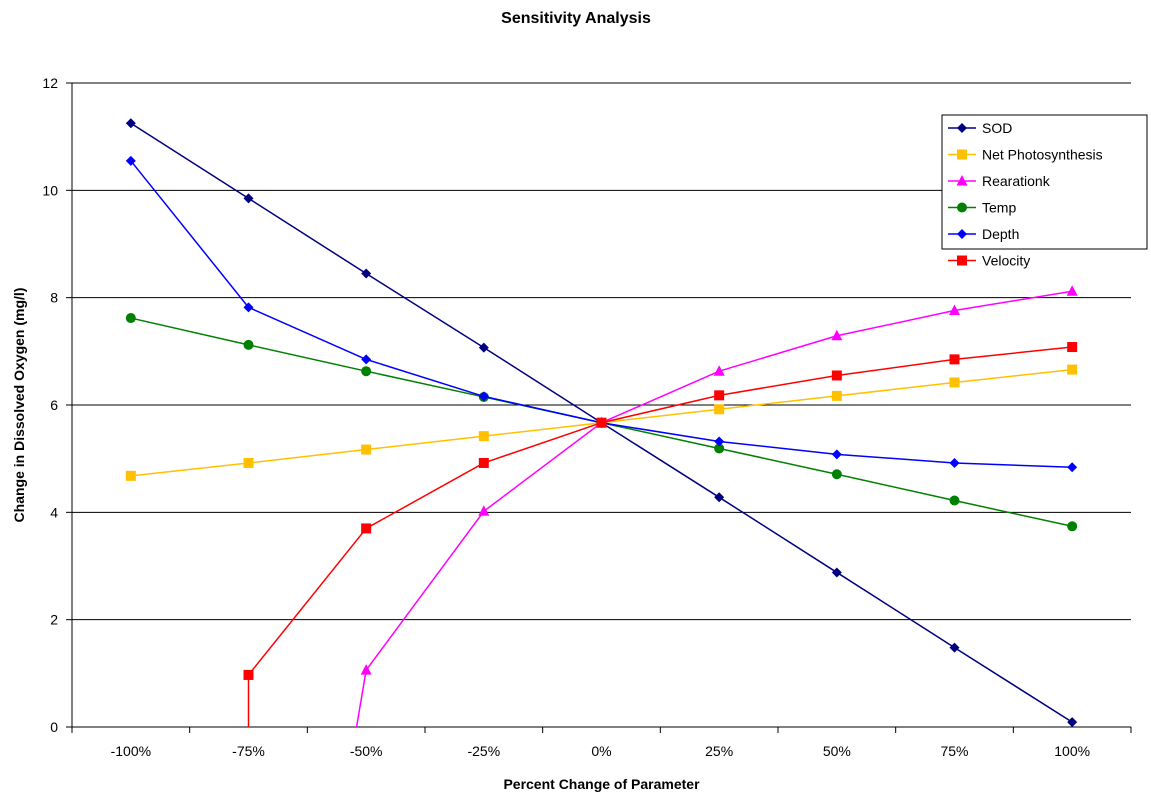 This screenshot has width=1151, height=803. I want to click on y-tick-label: 4, so click(54, 512).